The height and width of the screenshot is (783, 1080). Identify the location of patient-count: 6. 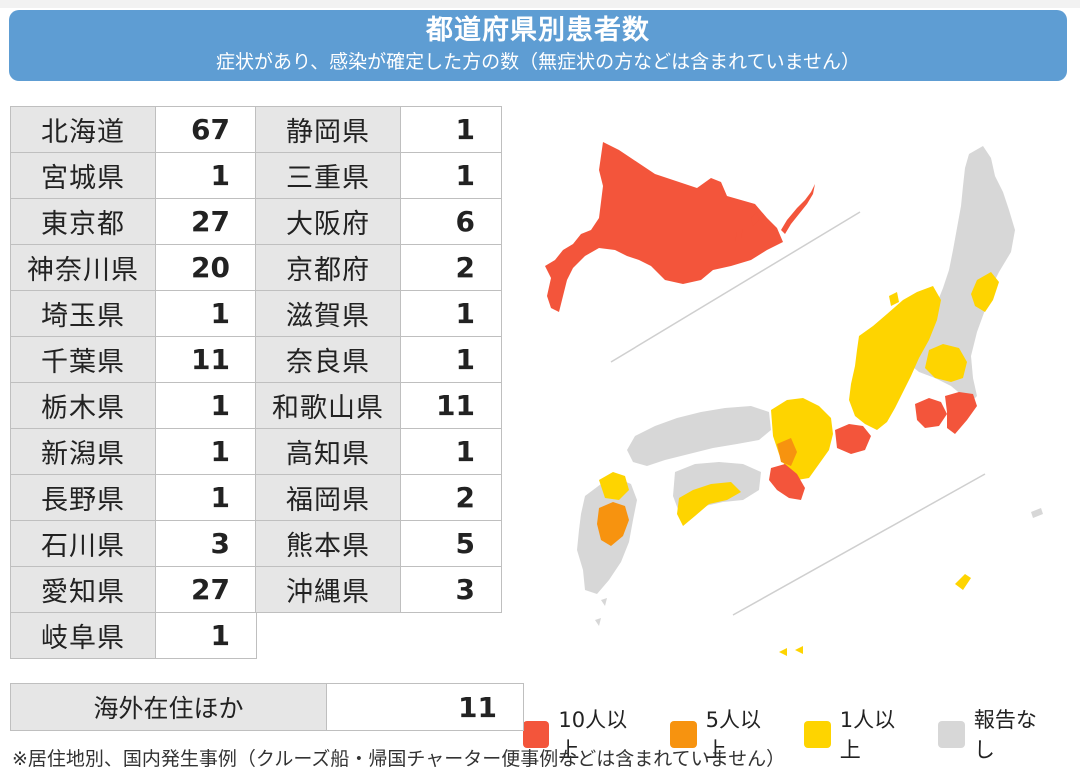
(451, 221).